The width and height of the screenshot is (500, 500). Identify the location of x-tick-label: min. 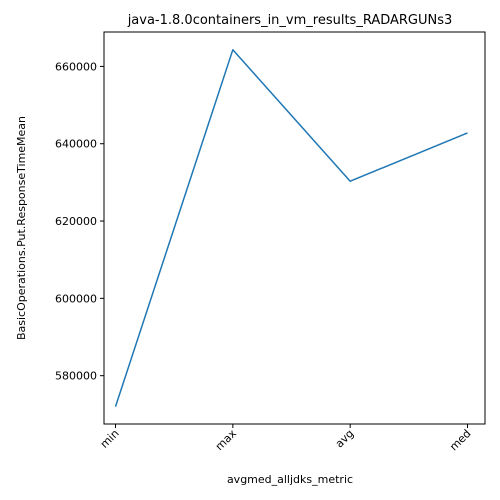
(110, 439).